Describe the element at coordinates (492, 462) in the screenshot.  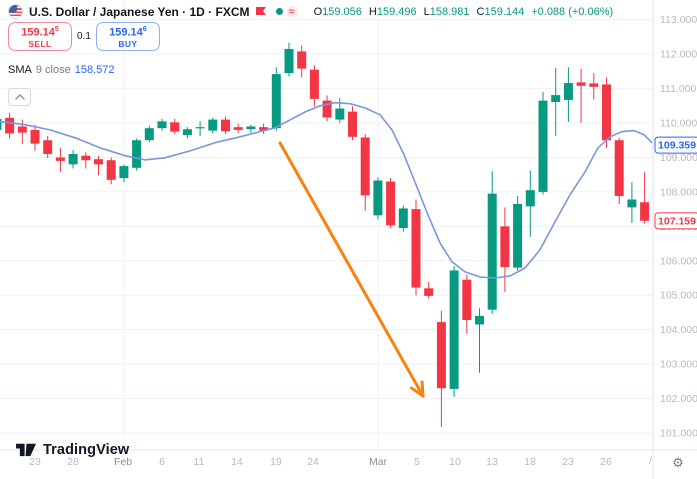
I see `time-axis-label: 13` at that location.